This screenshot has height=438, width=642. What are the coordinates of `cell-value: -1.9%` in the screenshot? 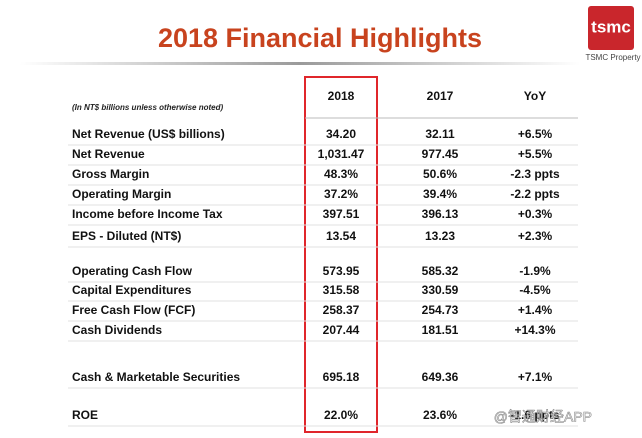 It's located at (535, 271).